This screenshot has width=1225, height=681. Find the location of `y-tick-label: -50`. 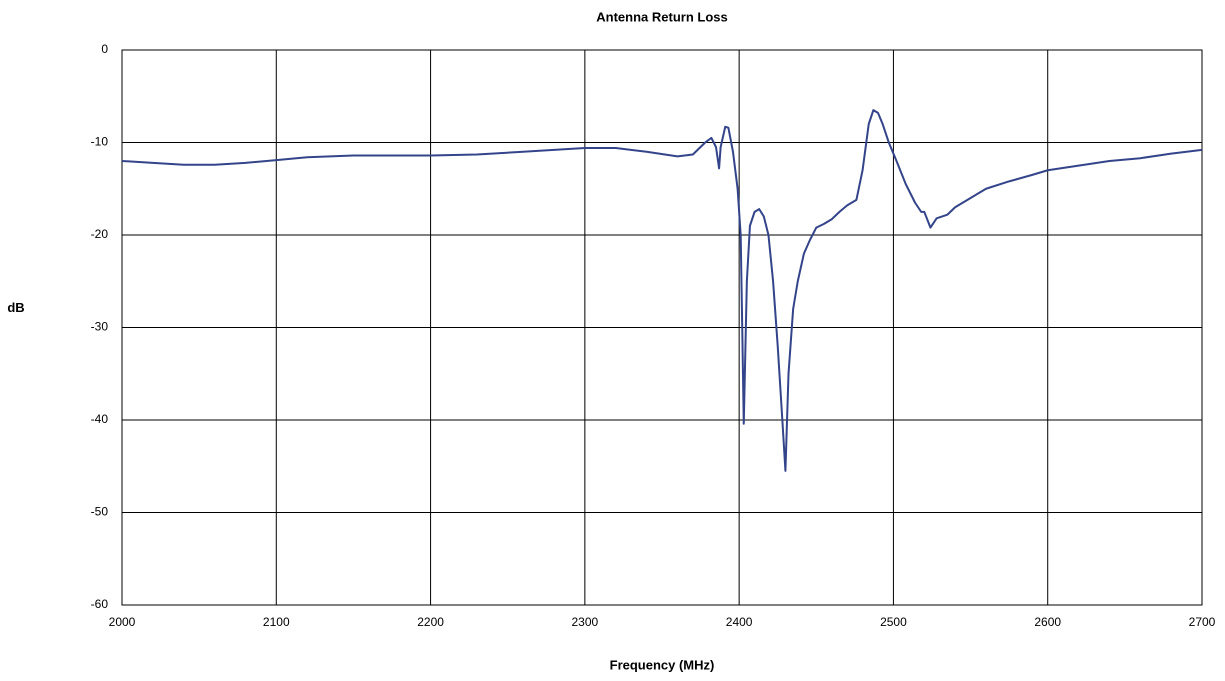

y-tick-label: -50 is located at coordinates (100, 512).